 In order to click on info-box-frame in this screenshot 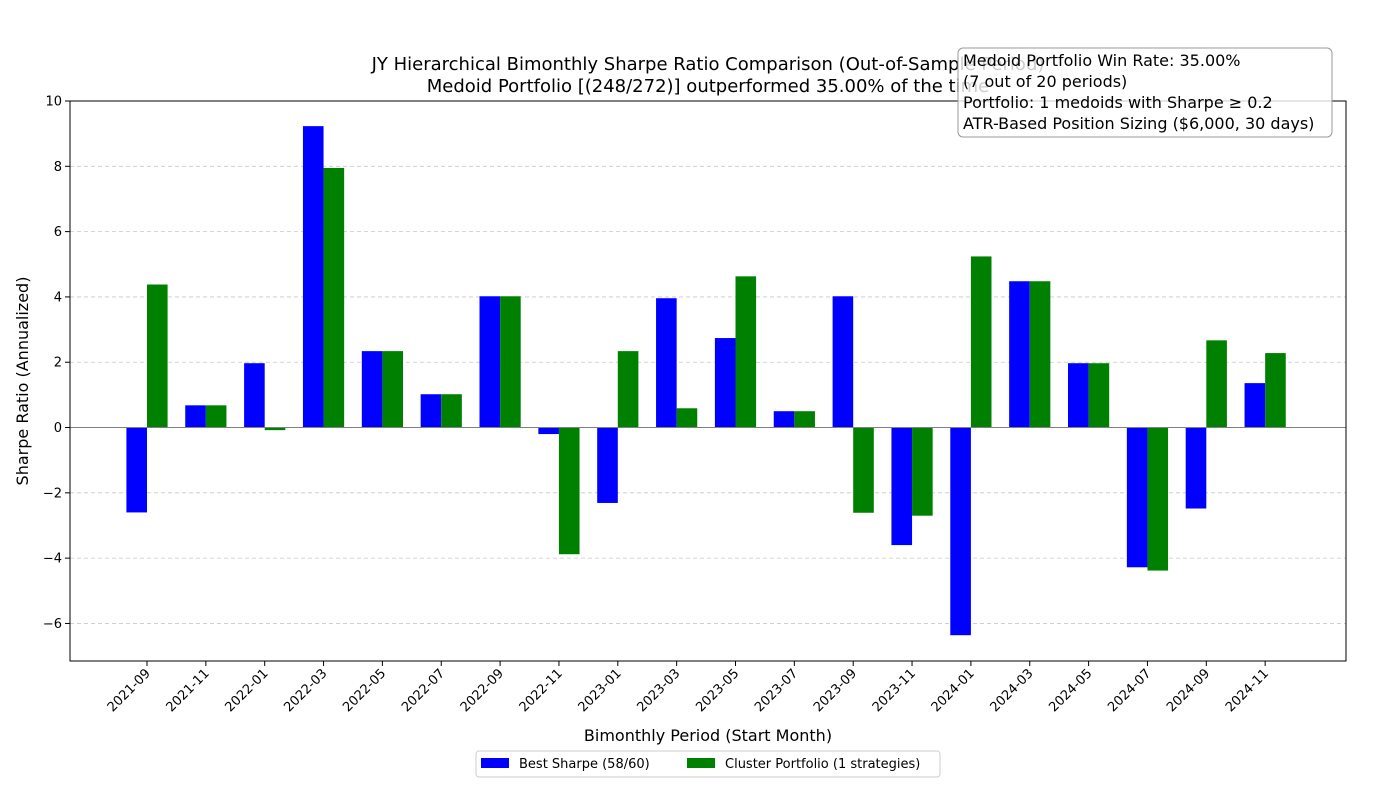, I will do `click(1145, 92)`.